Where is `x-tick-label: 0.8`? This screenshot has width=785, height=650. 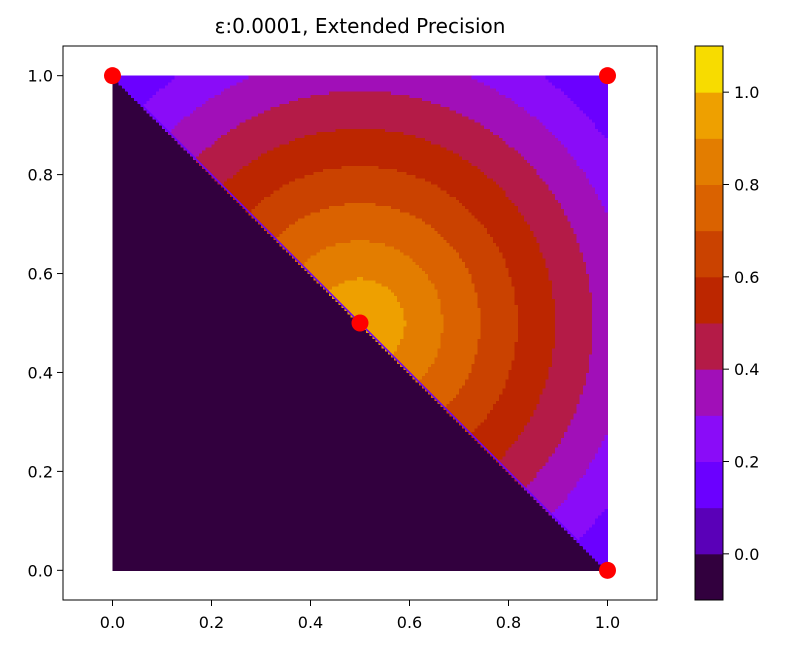
x-tick-label: 0.8 is located at coordinates (508, 622).